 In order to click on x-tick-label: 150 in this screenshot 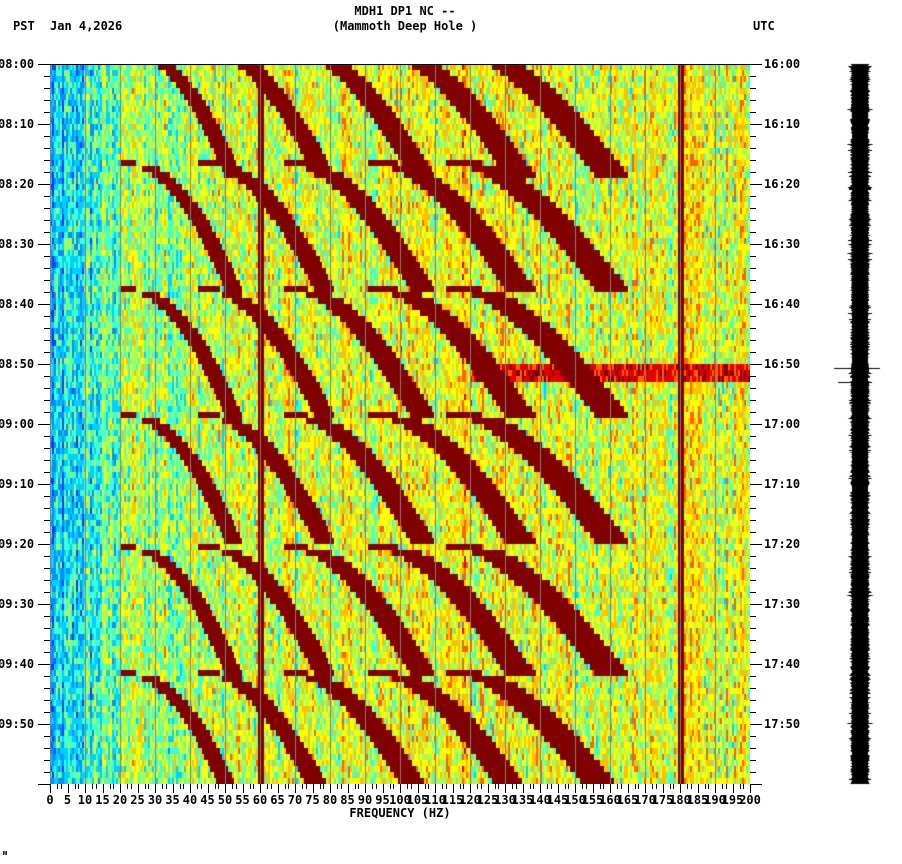, I will do `click(575, 800)`.